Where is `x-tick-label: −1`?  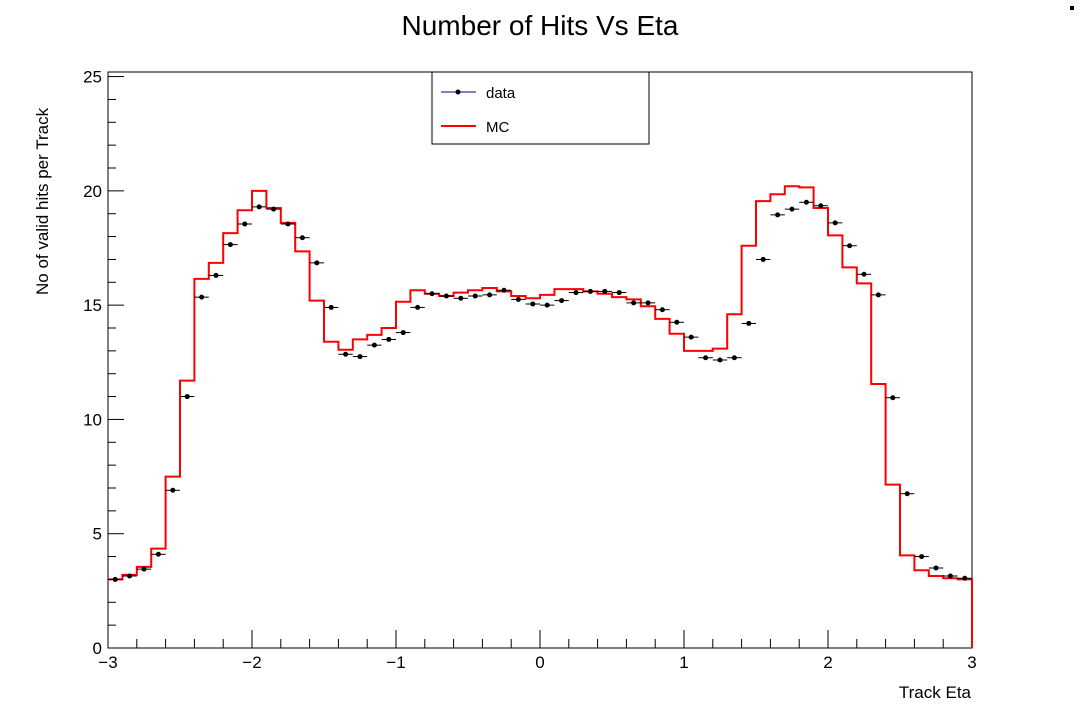 x-tick-label: −1 is located at coordinates (395, 662).